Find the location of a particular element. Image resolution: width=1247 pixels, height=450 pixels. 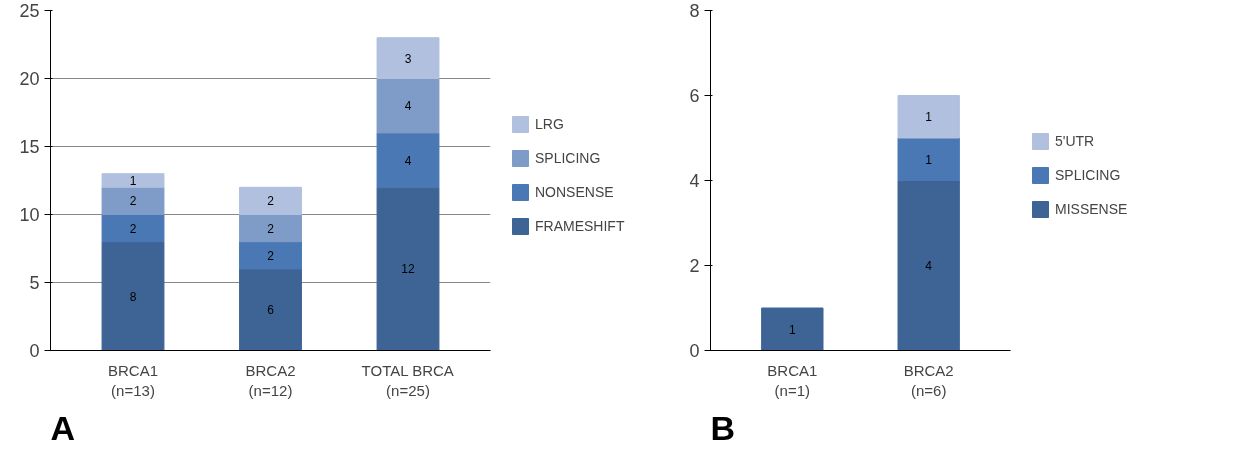

x-tick-label: BRCA1 (n=1) is located at coordinates (792, 380).